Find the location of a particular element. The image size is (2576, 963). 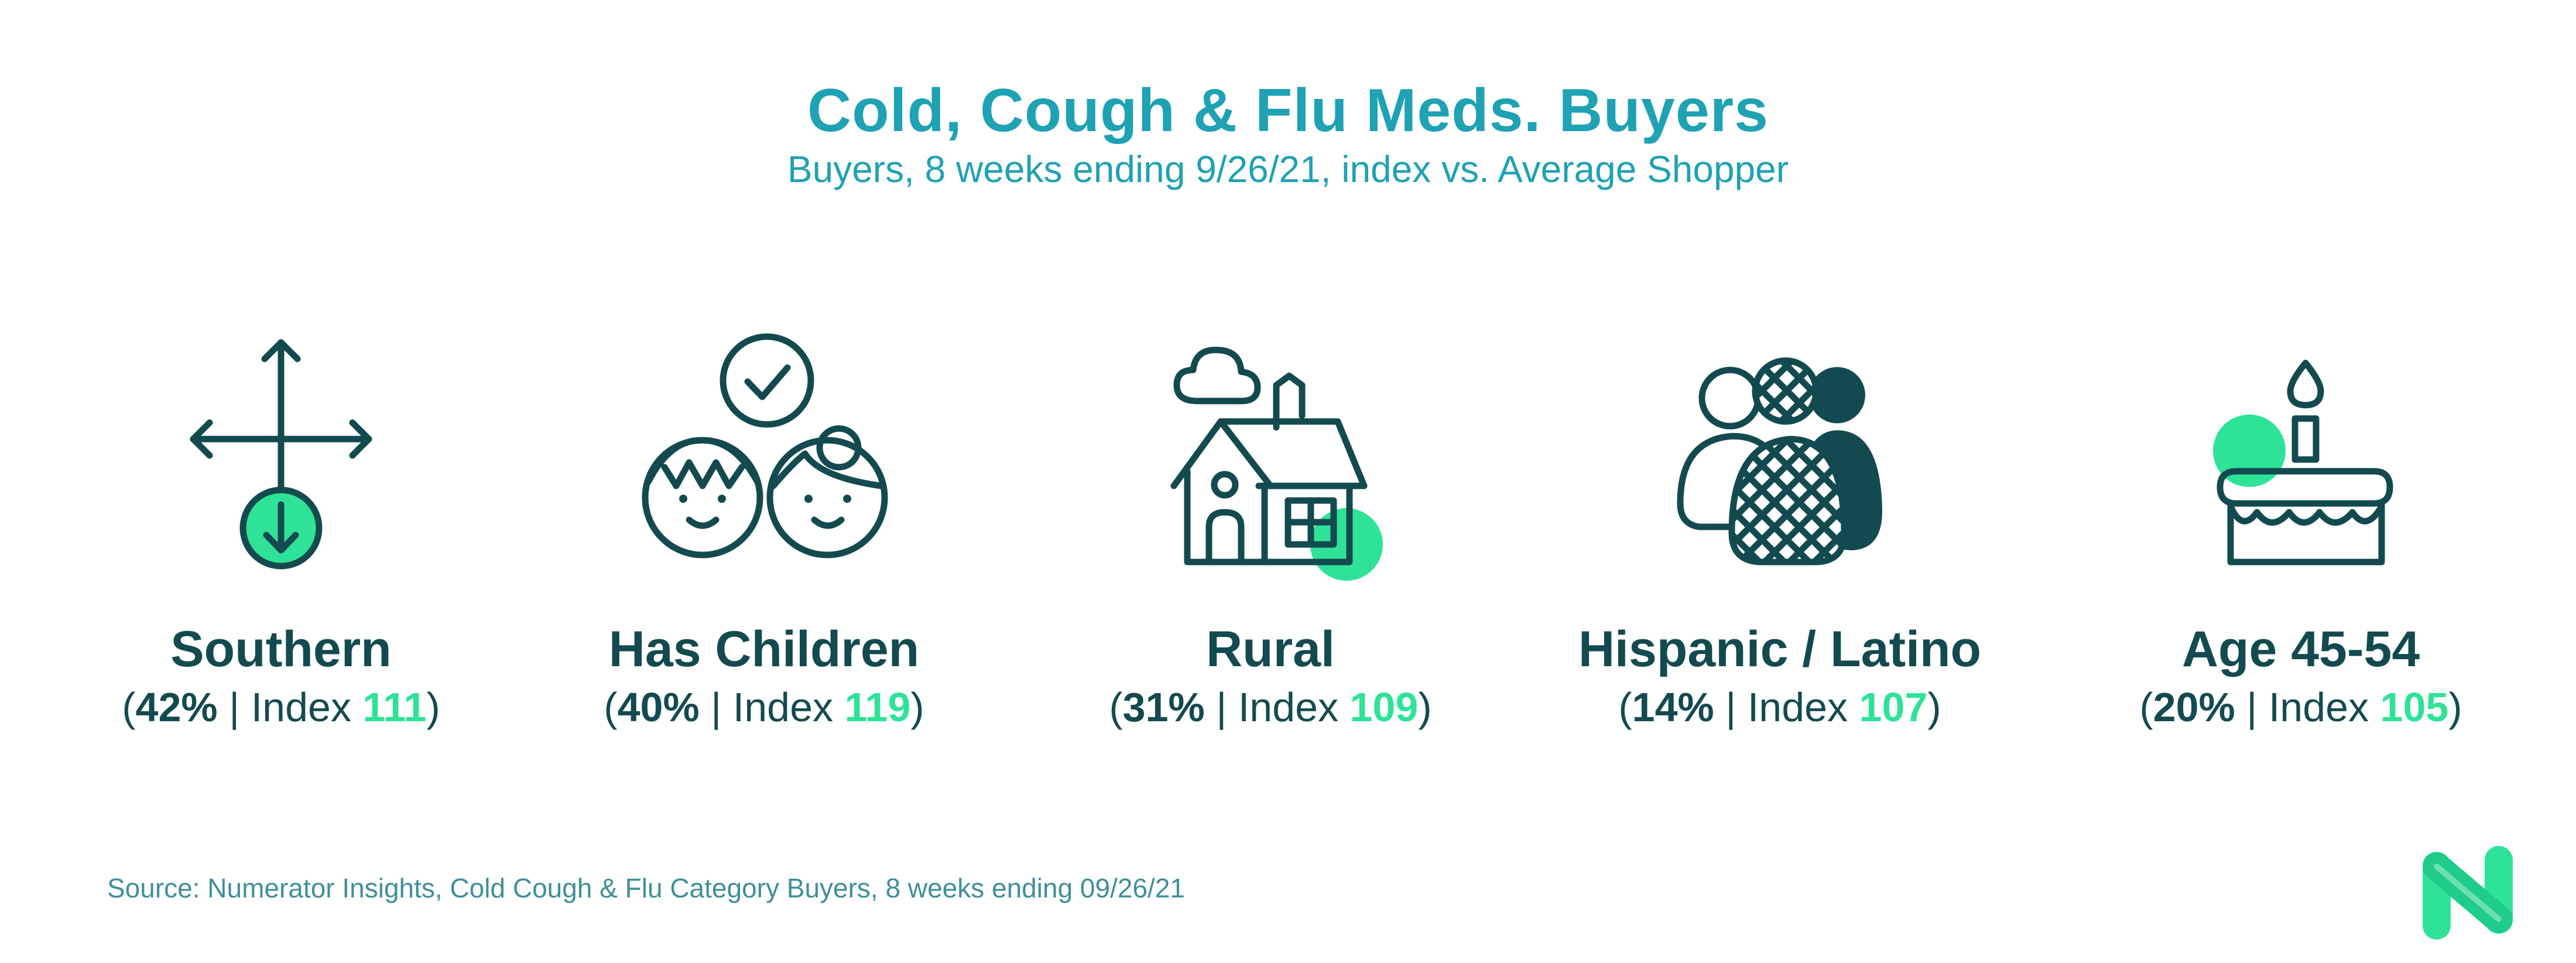

segment-label: Has Children is located at coordinates (764, 649).